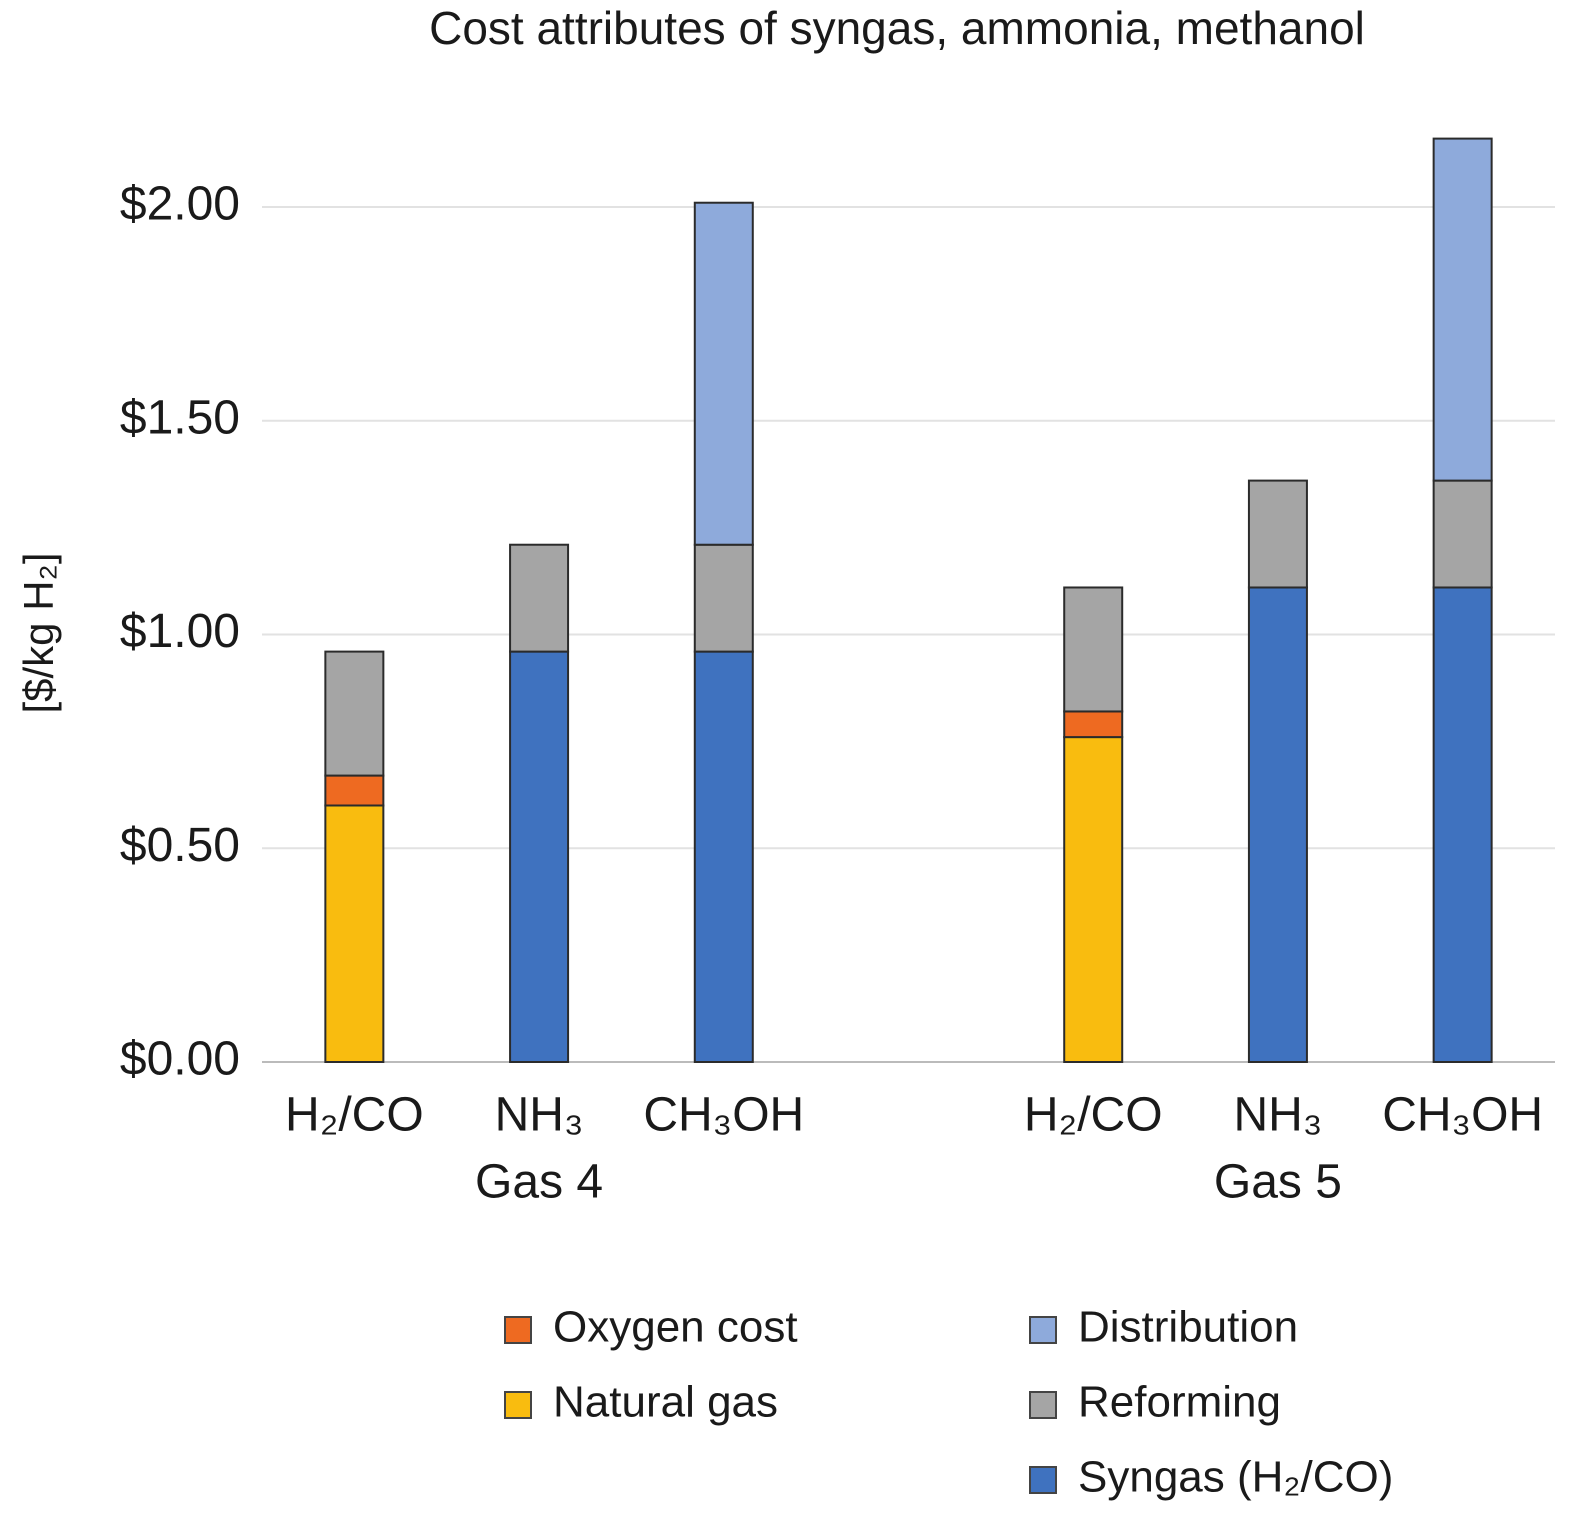 This screenshot has width=1575, height=1516. Describe the element at coordinates (1179, 1402) in the screenshot. I see `legend-label: Reforming` at that location.